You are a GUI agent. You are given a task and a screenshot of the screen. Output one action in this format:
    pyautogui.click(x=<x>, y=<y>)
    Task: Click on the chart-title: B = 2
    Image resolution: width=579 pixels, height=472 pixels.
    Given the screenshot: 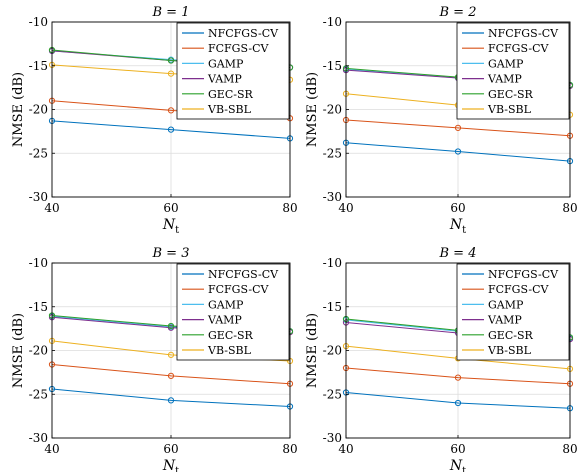 What is the action you would take?
    pyautogui.click(x=458, y=12)
    